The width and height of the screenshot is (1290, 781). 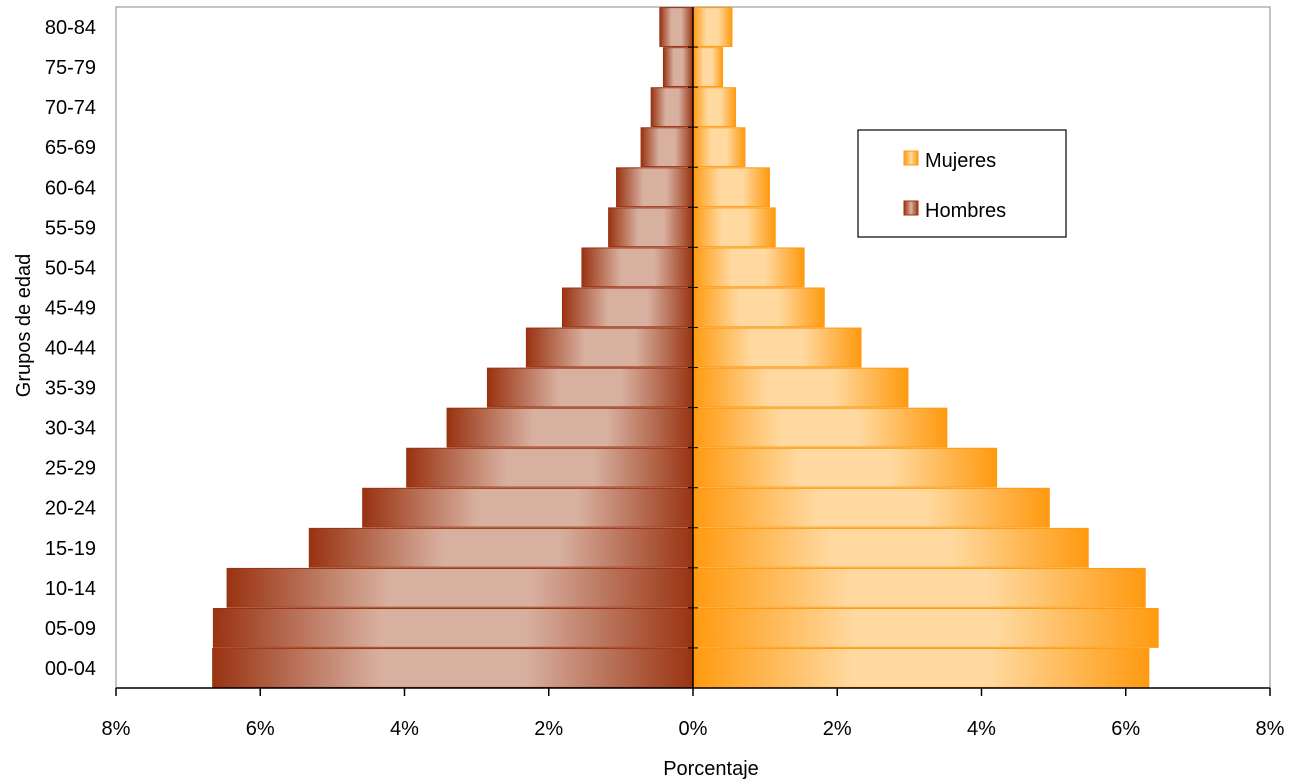 What do you see at coordinates (911, 158) in the screenshot?
I see `legend-swatch-mujeres` at bounding box center [911, 158].